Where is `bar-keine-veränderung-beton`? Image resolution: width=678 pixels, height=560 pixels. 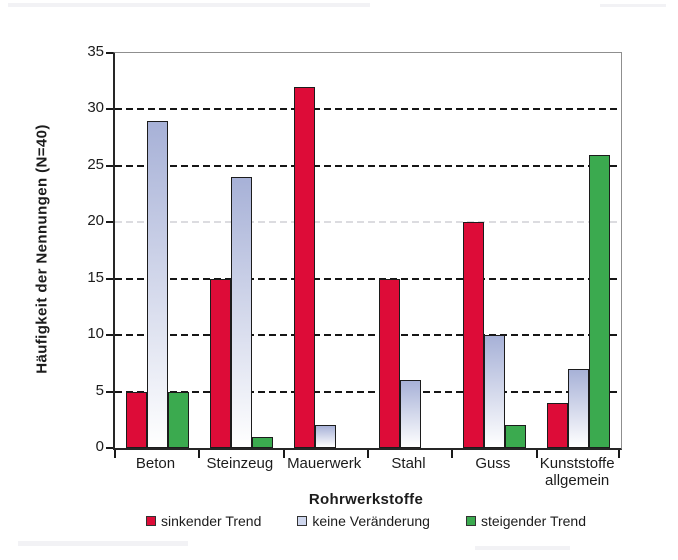 bar-keine-veränderung-beton is located at coordinates (157, 284).